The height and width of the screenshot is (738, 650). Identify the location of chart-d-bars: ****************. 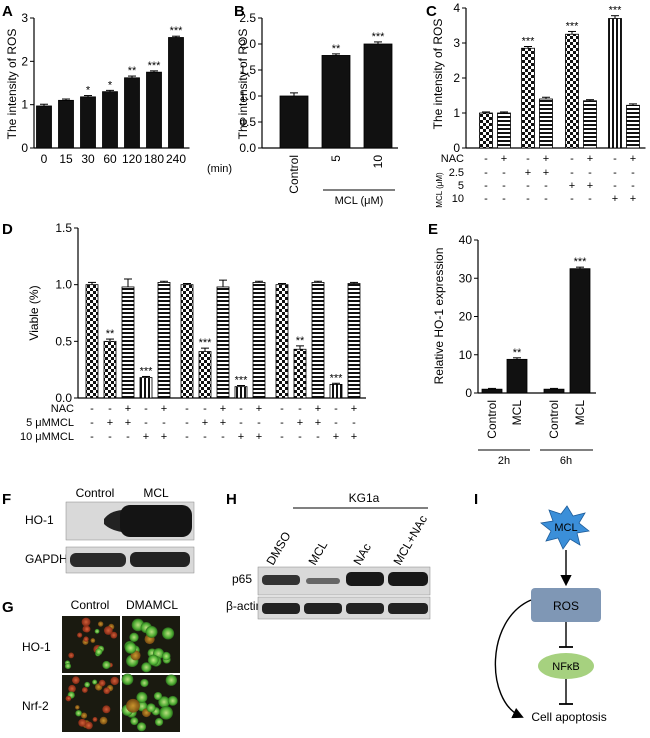
(223, 338).